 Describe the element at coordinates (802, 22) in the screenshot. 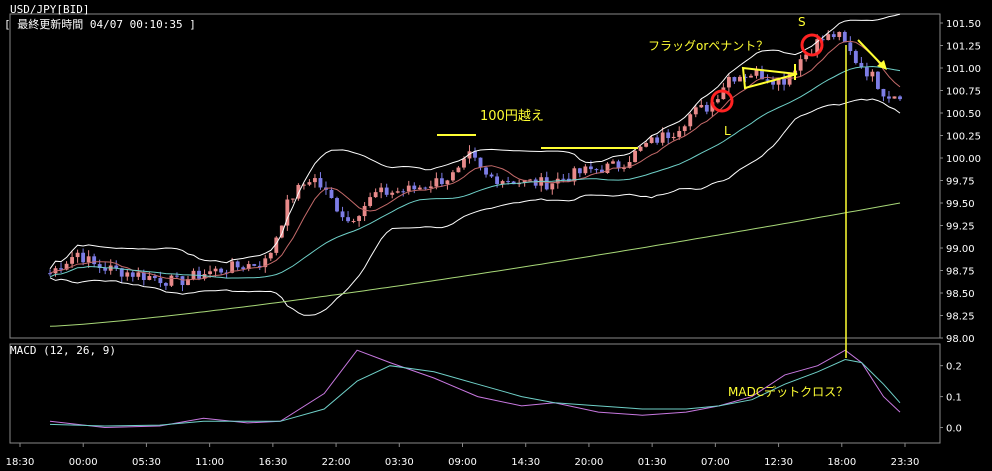

I see `annotation-S: S` at that location.